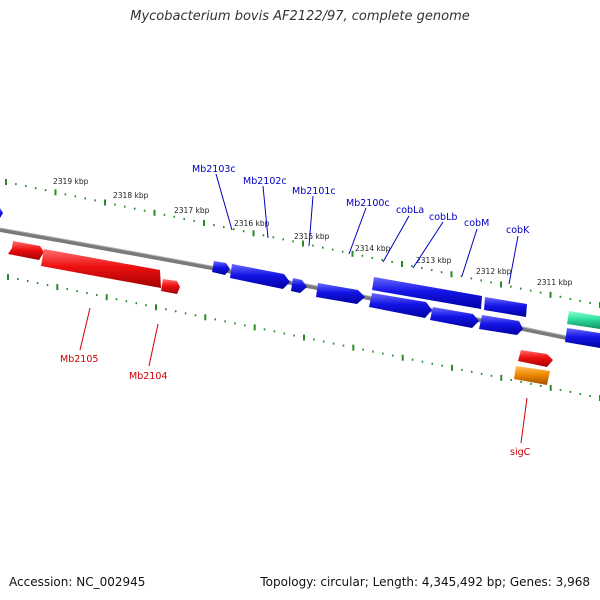 Image resolution: width=600 pixels, height=600 pixels. I want to click on gene-arrow-red-left, so click(26, 250).